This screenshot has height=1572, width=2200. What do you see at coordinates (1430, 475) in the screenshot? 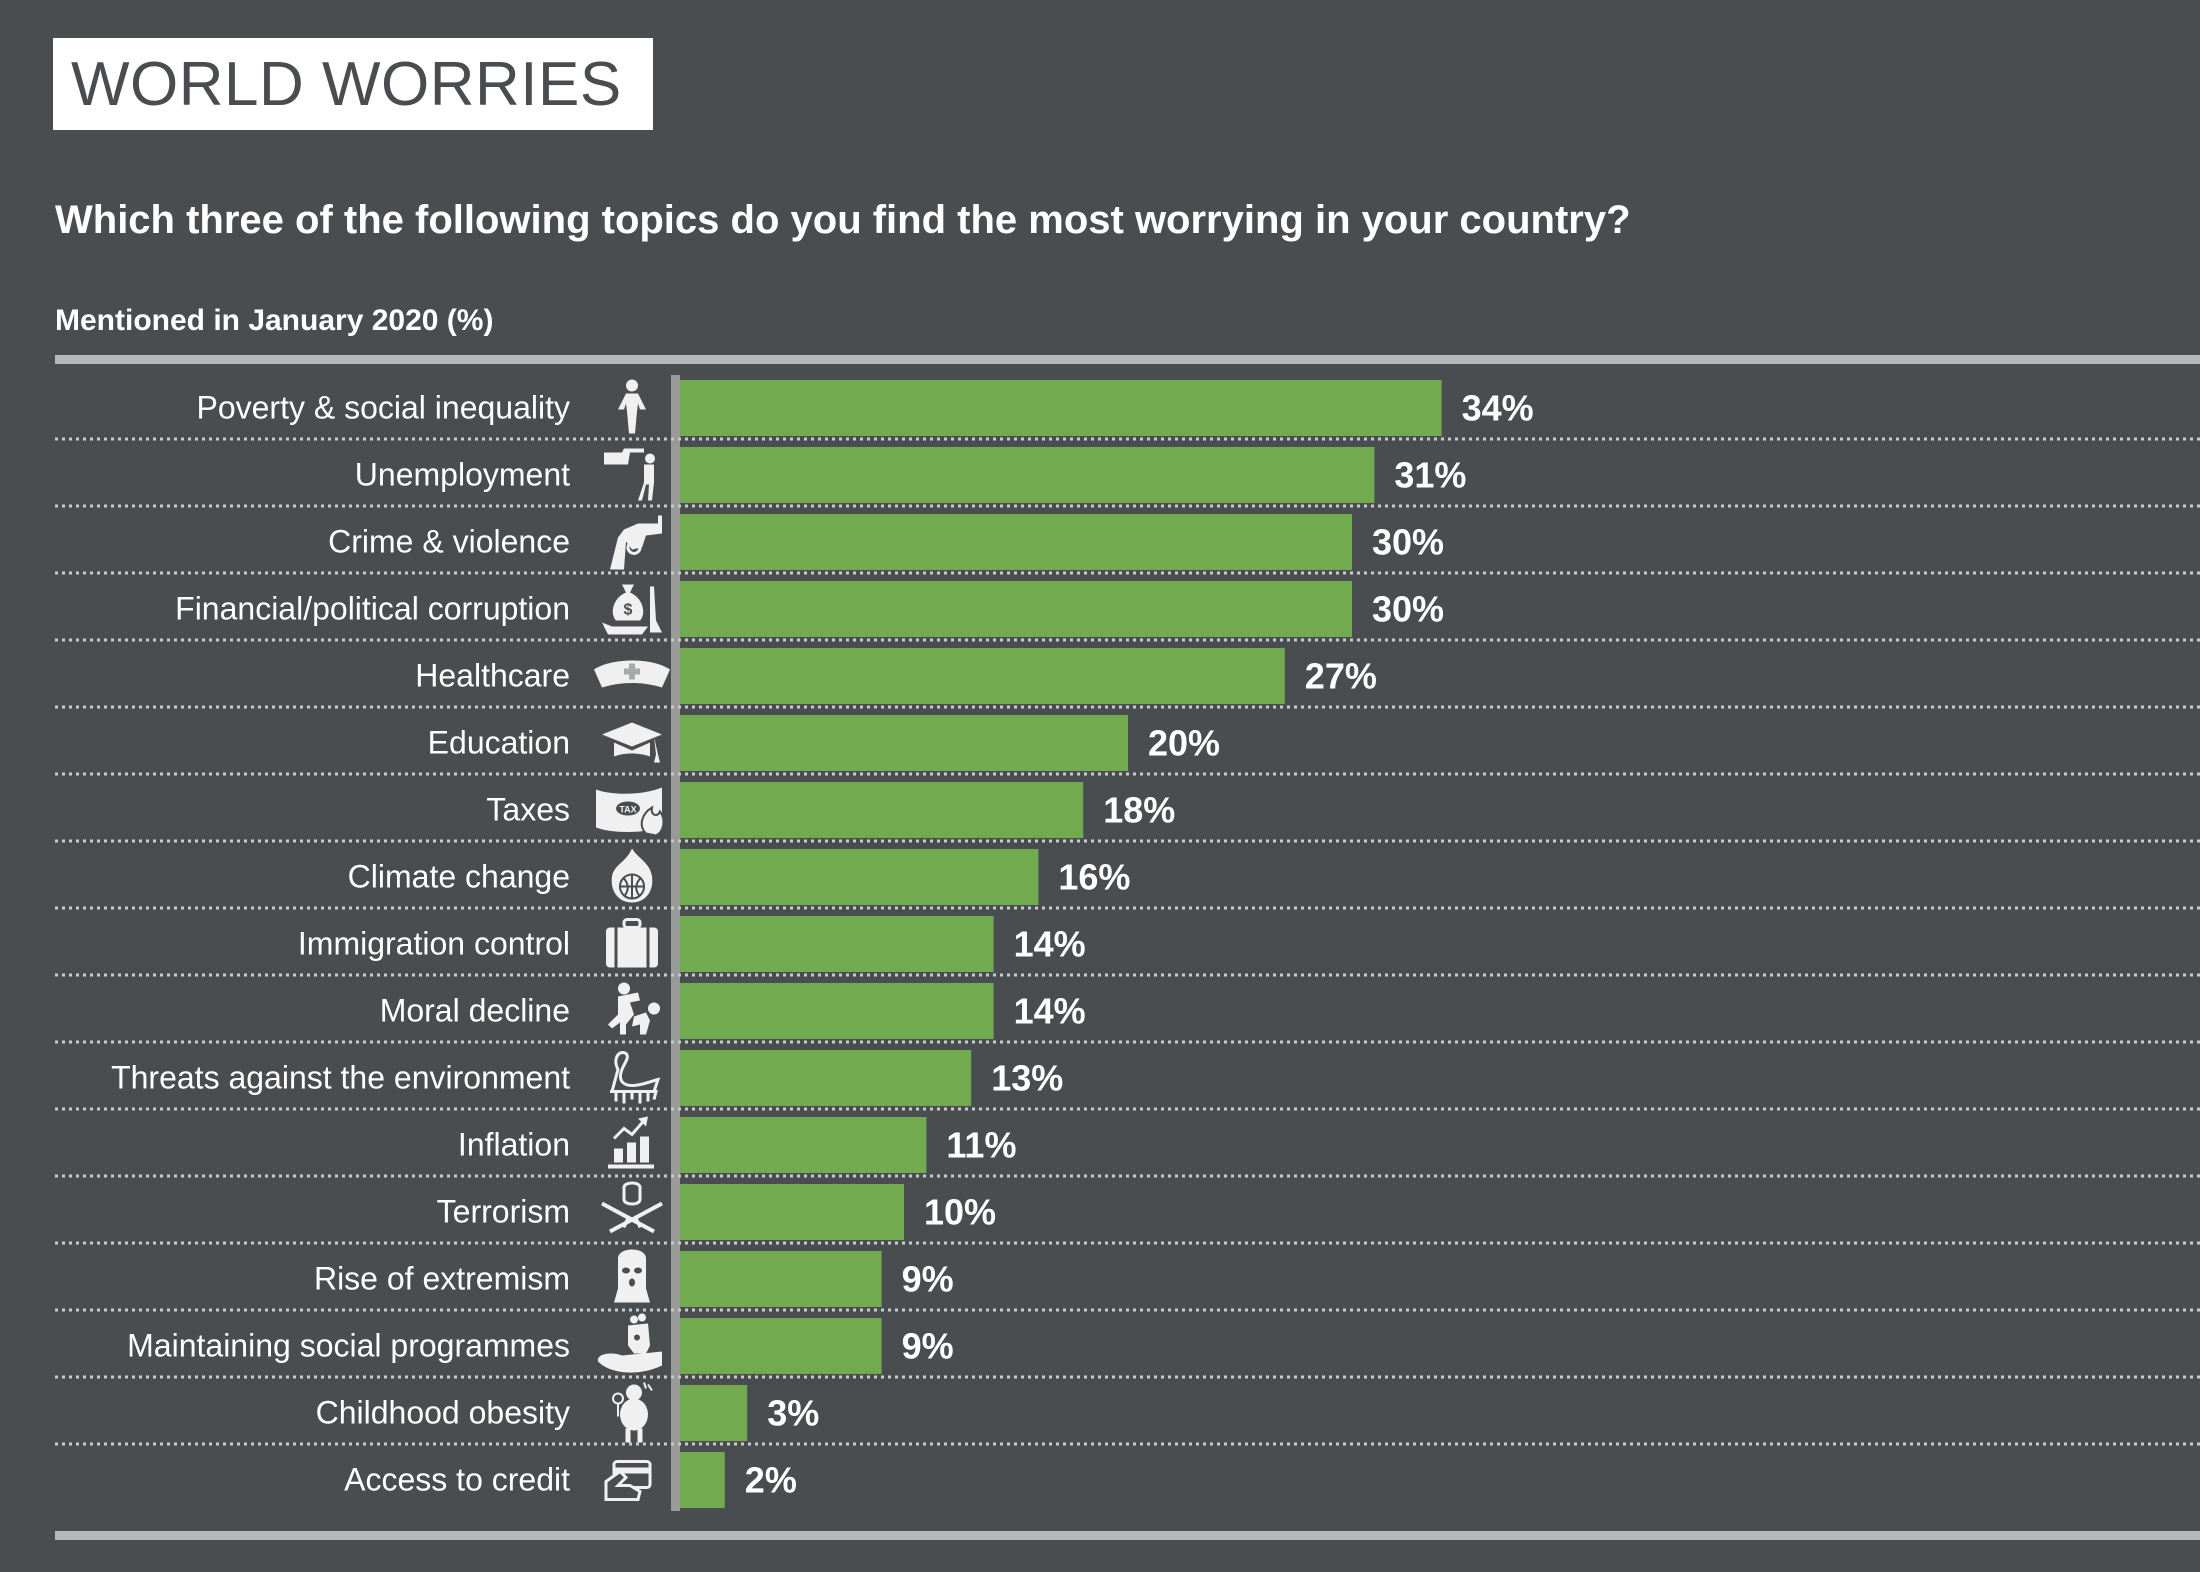
I see `value-label: 31%` at bounding box center [1430, 475].